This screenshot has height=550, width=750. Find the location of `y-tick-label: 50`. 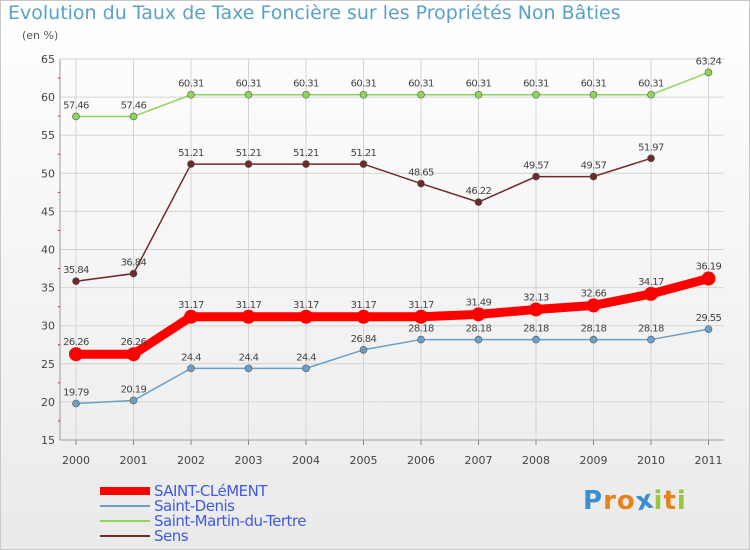

y-tick-label: 50 is located at coordinates (48, 173).